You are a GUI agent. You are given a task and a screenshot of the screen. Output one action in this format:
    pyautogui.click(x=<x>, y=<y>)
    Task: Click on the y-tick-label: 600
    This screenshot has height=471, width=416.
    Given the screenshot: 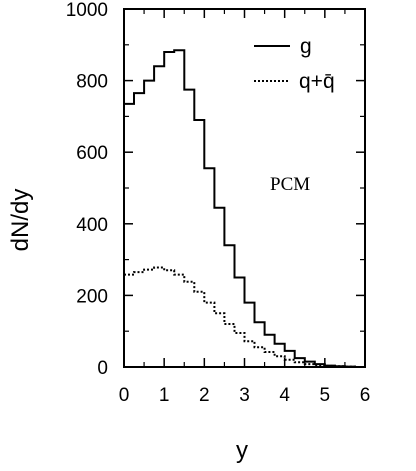 What is the action you would take?
    pyautogui.click(x=92, y=153)
    